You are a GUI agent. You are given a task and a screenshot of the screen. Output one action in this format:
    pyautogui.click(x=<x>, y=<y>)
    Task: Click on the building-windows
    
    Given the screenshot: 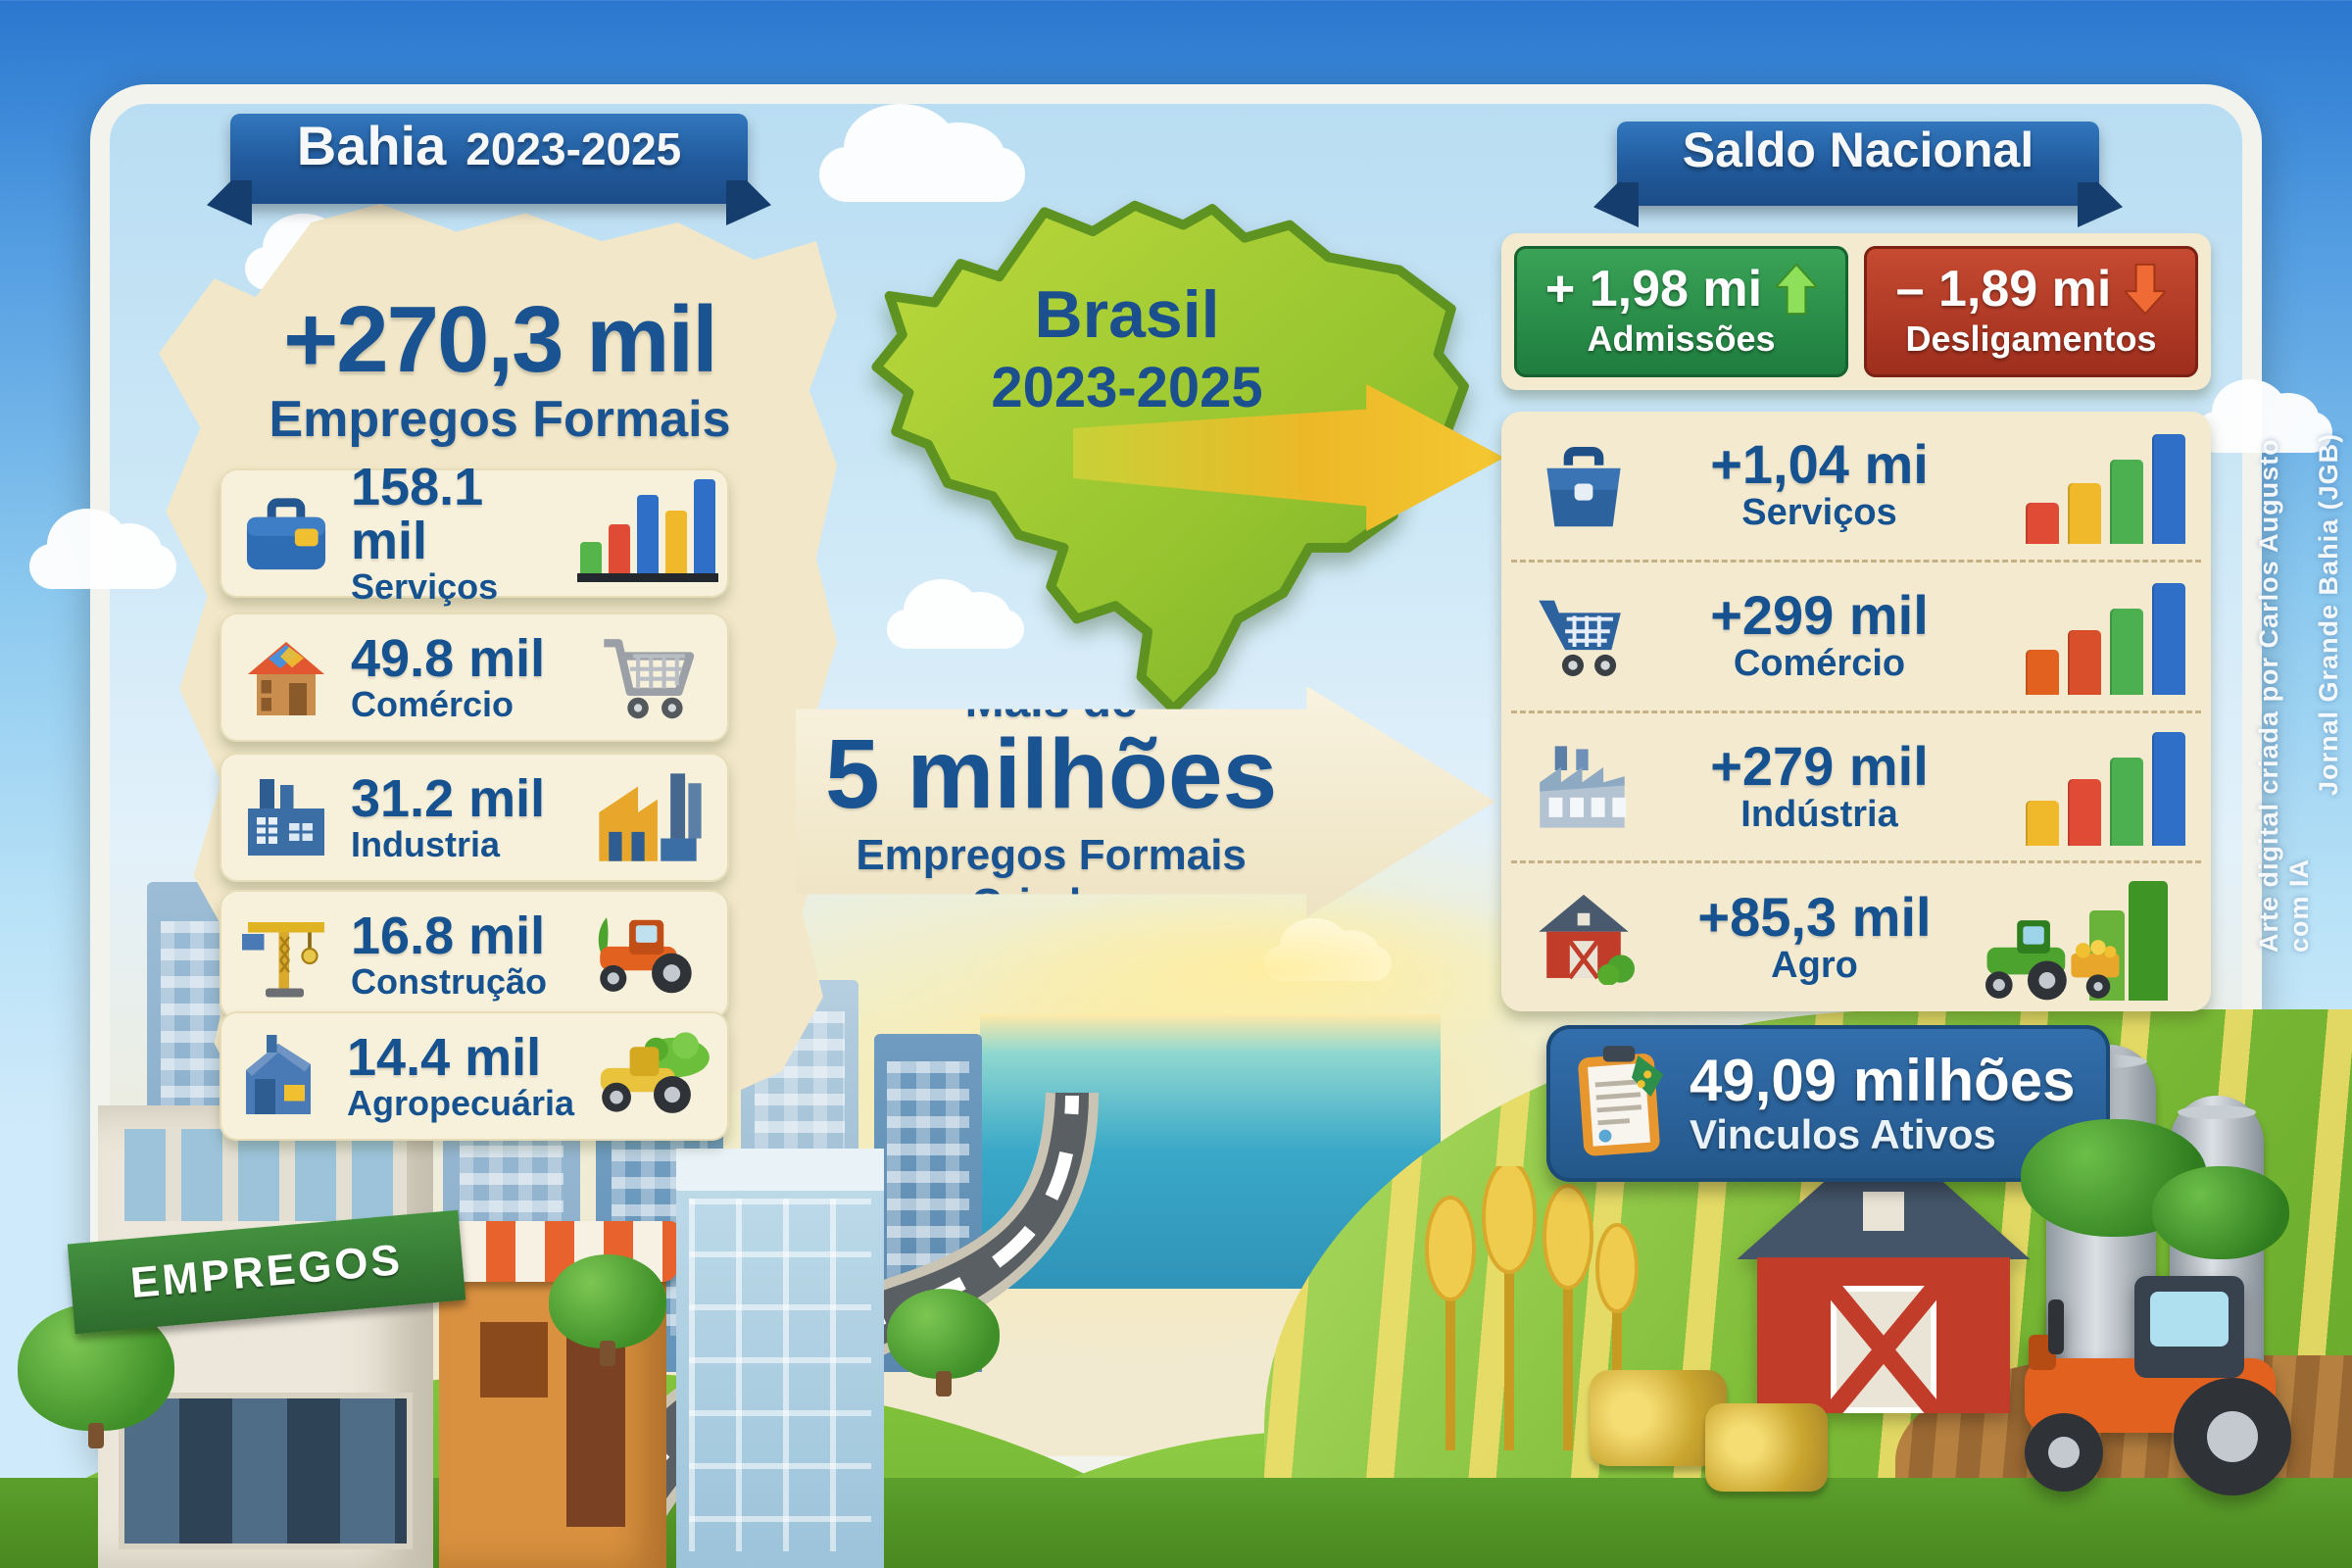 What is the action you would take?
    pyautogui.click(x=265, y=1174)
    